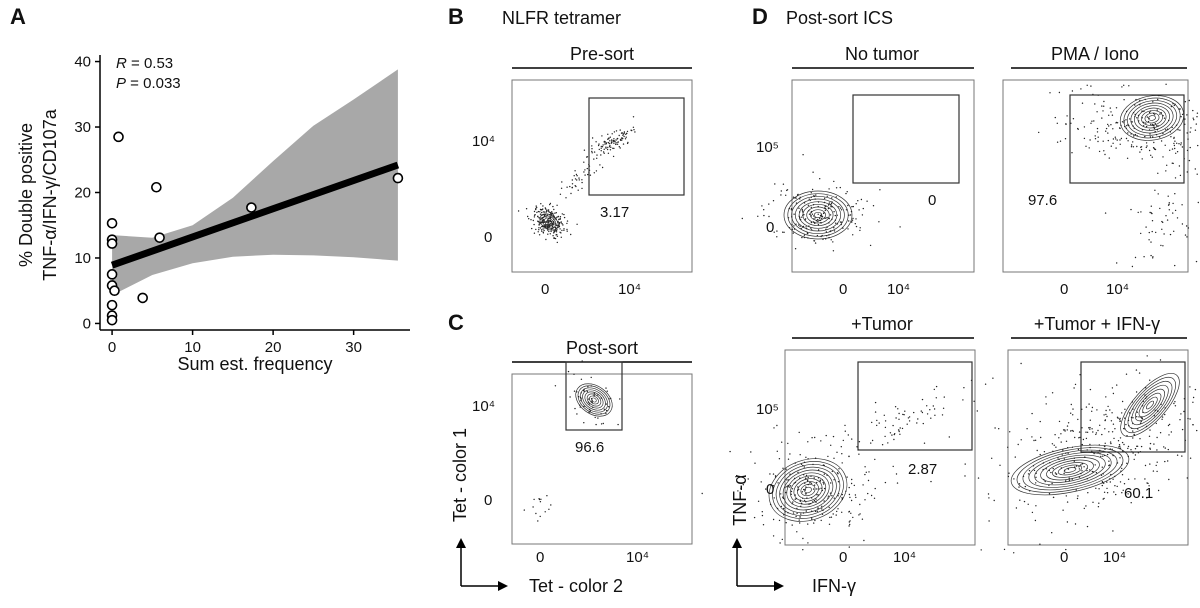 This screenshot has height=608, width=1200. Describe the element at coordinates (483, 141) in the screenshot. I see `panel-b-y-tick-1: 10⁴` at that location.